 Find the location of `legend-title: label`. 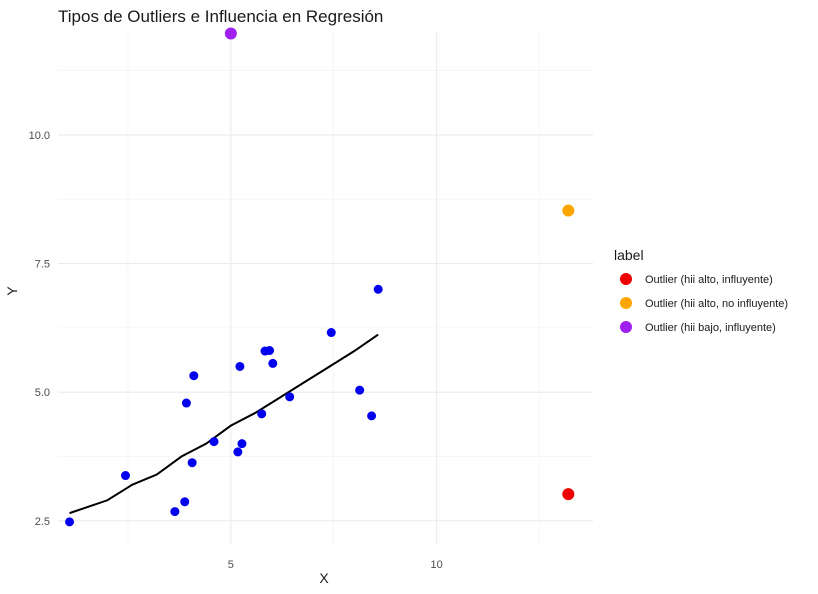

legend-title: label is located at coordinates (629, 255).